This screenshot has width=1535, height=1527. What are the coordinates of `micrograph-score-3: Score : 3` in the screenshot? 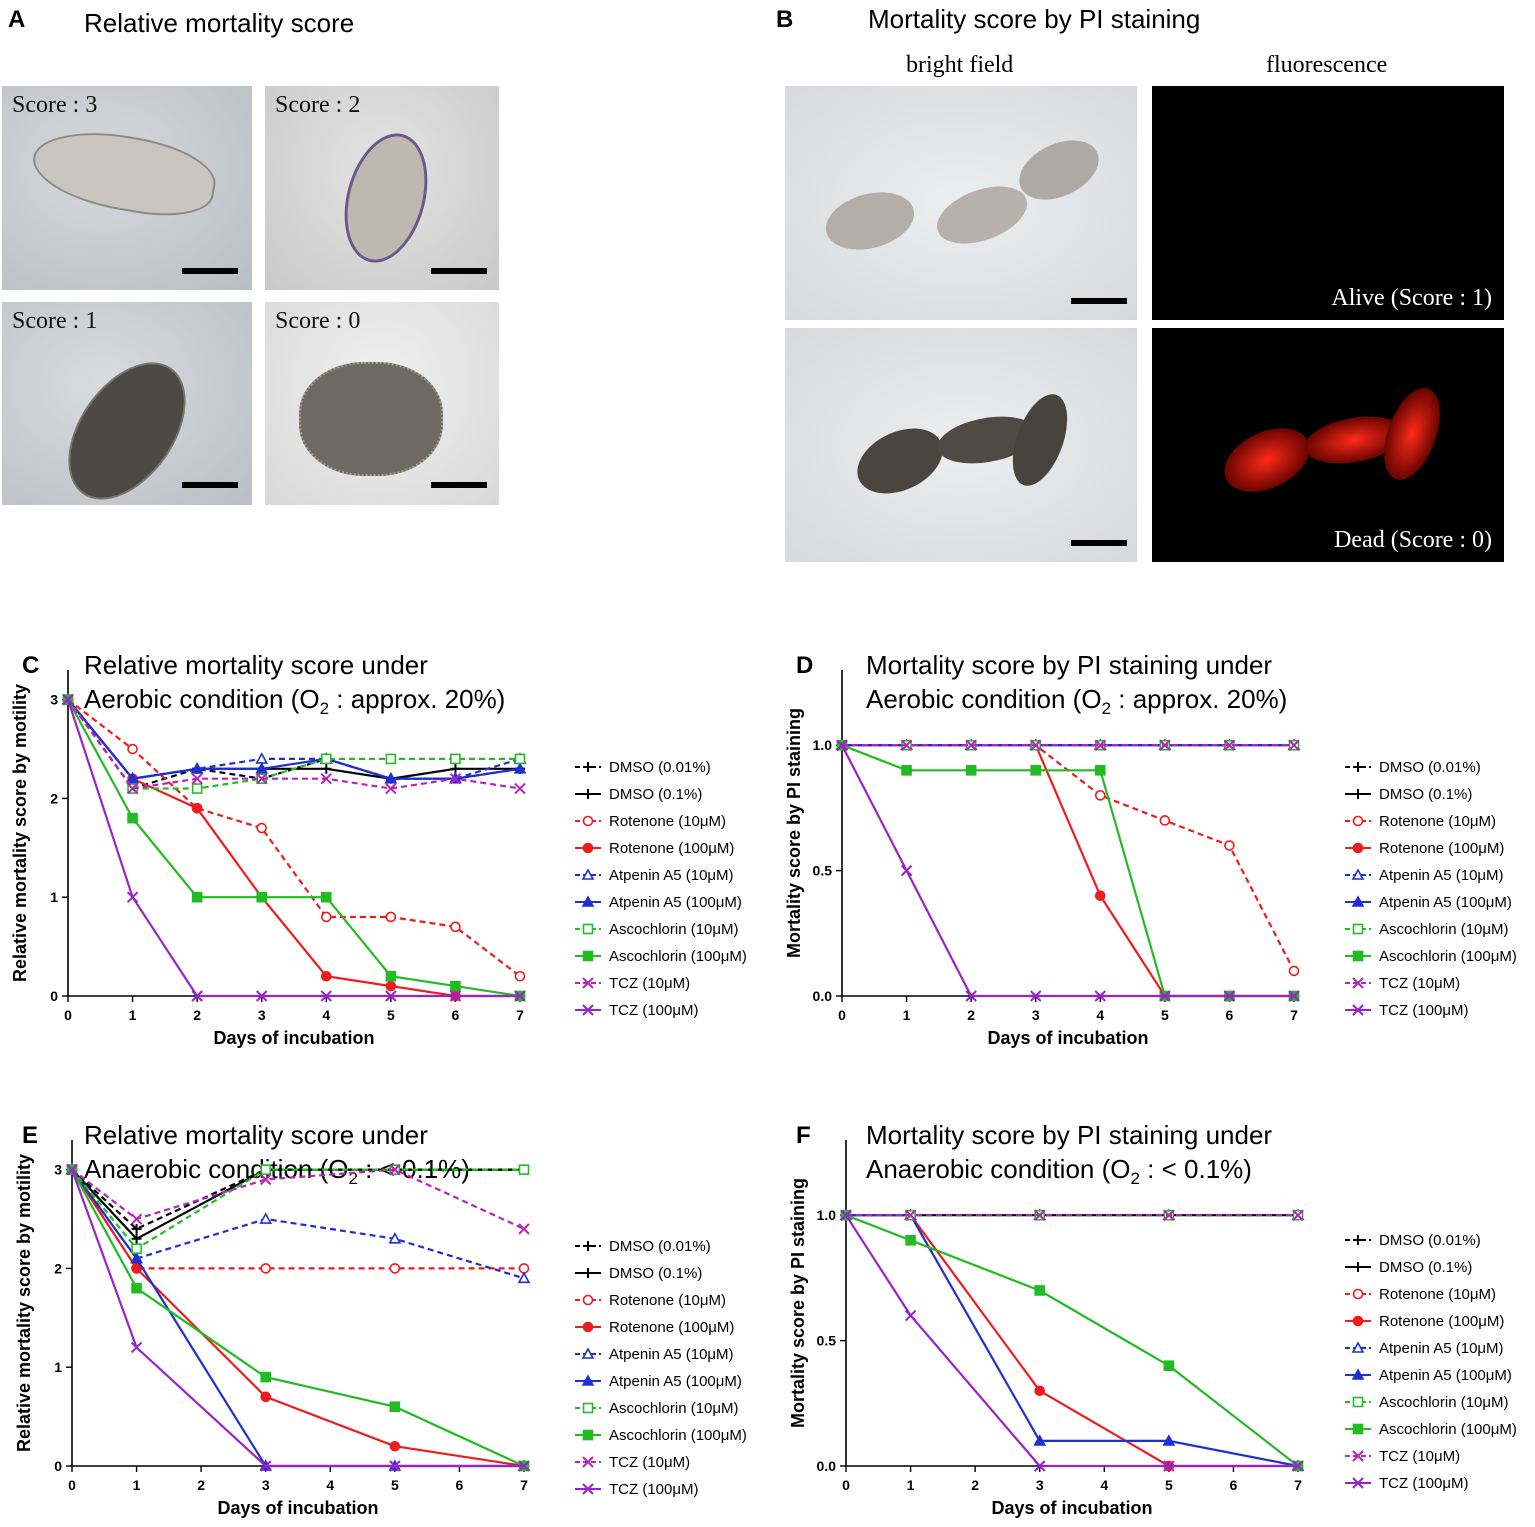 It's located at (127, 188).